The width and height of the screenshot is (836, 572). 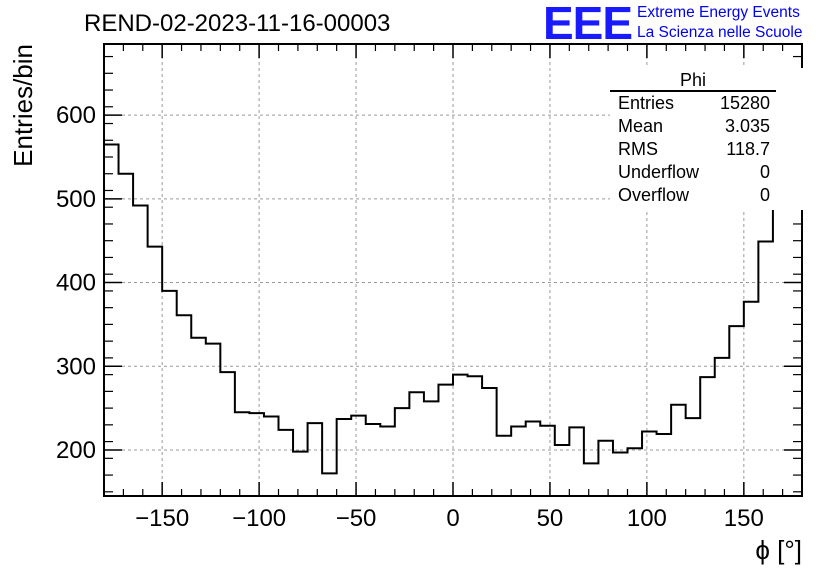 I want to click on stats-row-overflow: Overflow 0, so click(x=694, y=196).